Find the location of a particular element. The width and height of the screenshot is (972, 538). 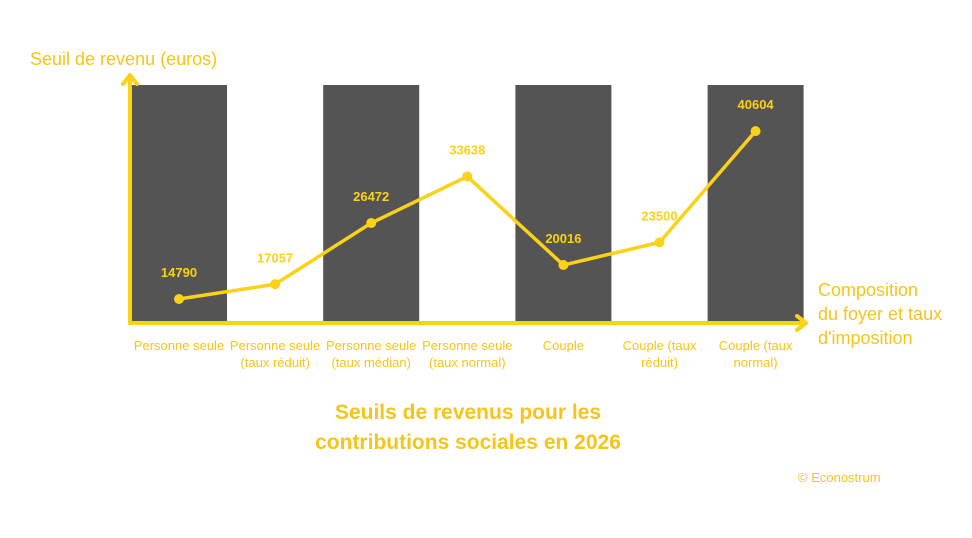

x-tick-label: Personne seule (taux réduit) is located at coordinates (275, 354).